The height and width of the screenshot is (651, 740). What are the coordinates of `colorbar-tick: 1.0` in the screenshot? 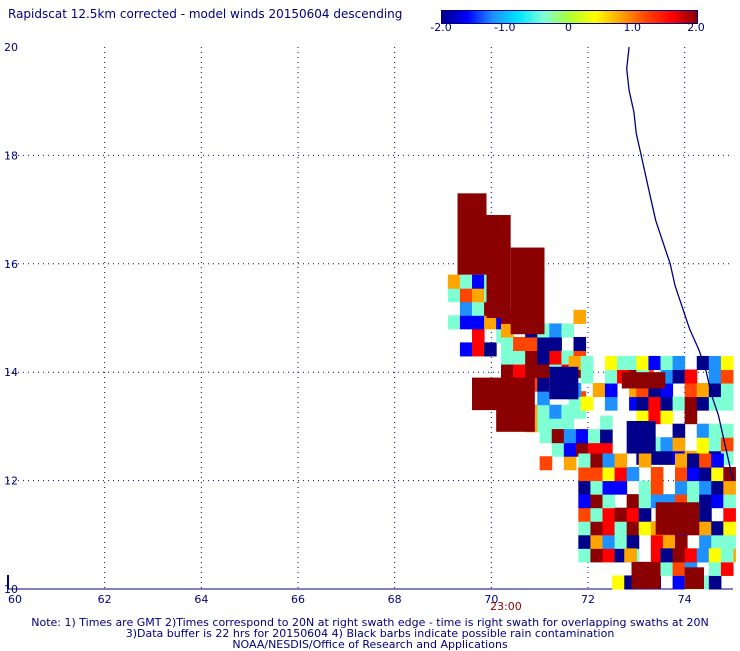 It's located at (632, 27).